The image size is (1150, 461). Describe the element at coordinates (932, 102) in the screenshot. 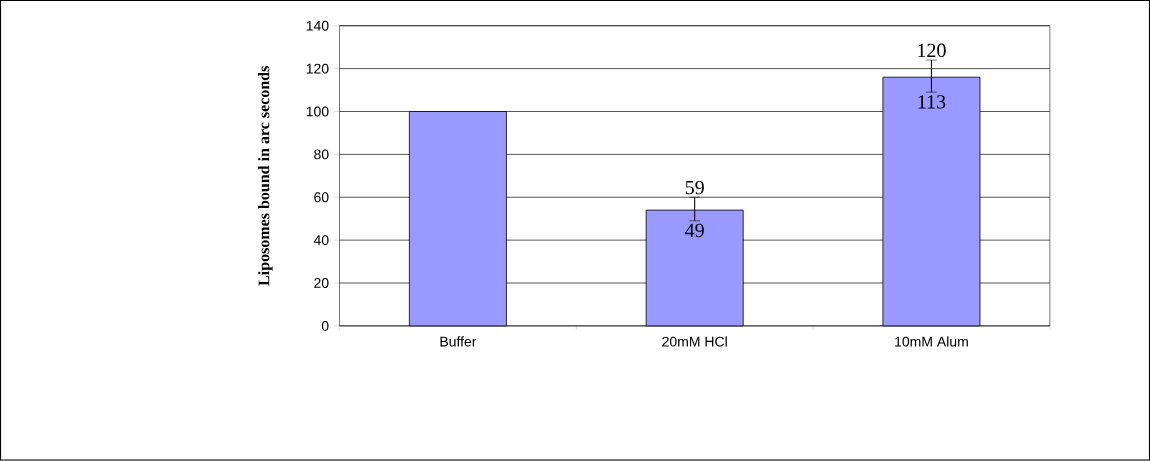

I see `annotation: 113` at that location.